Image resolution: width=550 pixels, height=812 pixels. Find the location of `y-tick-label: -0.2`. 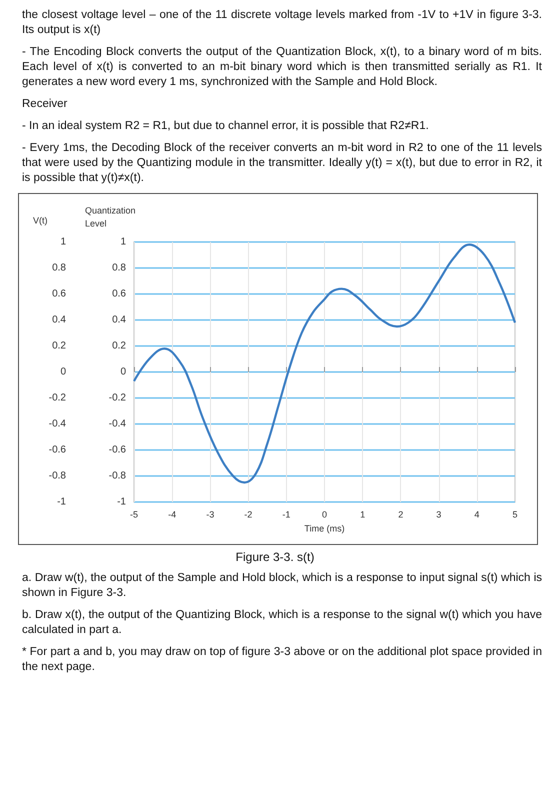

y-tick-label: -0.2 is located at coordinates (57, 398).